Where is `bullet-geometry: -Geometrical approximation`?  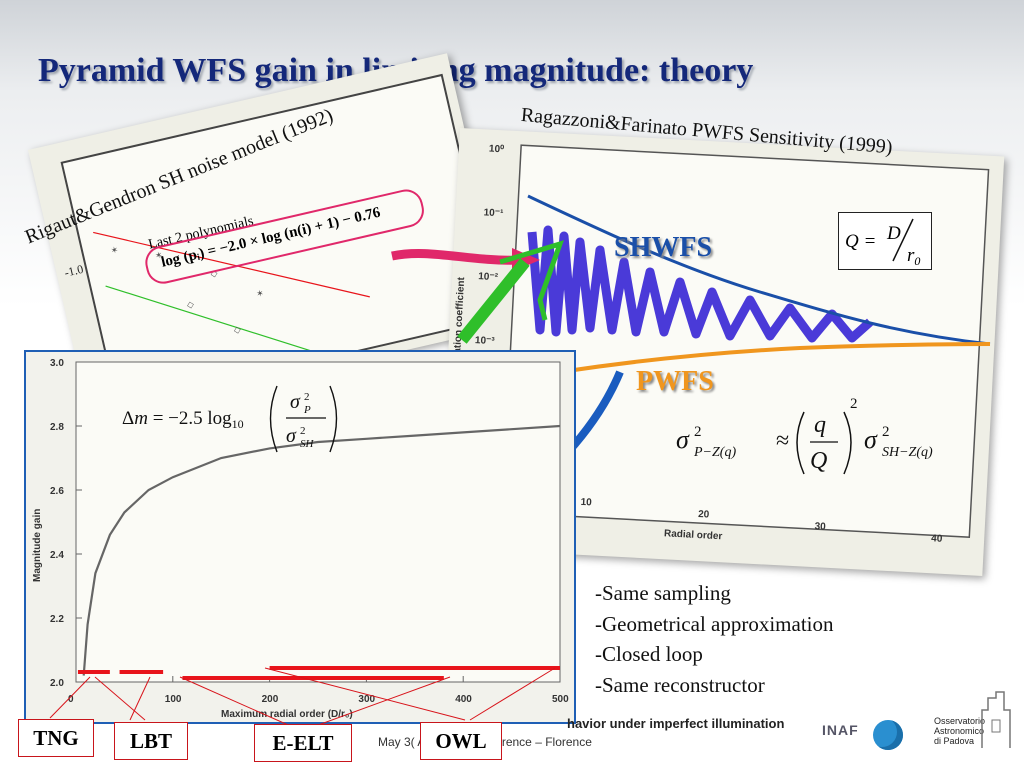
bullet-geometry: -Geometrical approximation is located at coordinates (714, 623).